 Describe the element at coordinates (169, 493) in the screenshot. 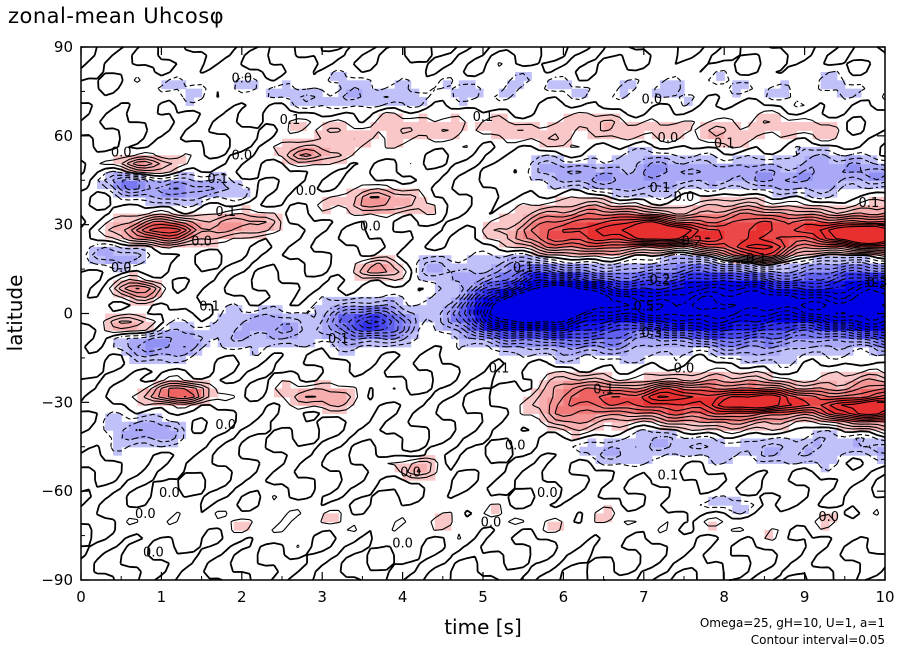

I see `contour-label: 0.0` at that location.